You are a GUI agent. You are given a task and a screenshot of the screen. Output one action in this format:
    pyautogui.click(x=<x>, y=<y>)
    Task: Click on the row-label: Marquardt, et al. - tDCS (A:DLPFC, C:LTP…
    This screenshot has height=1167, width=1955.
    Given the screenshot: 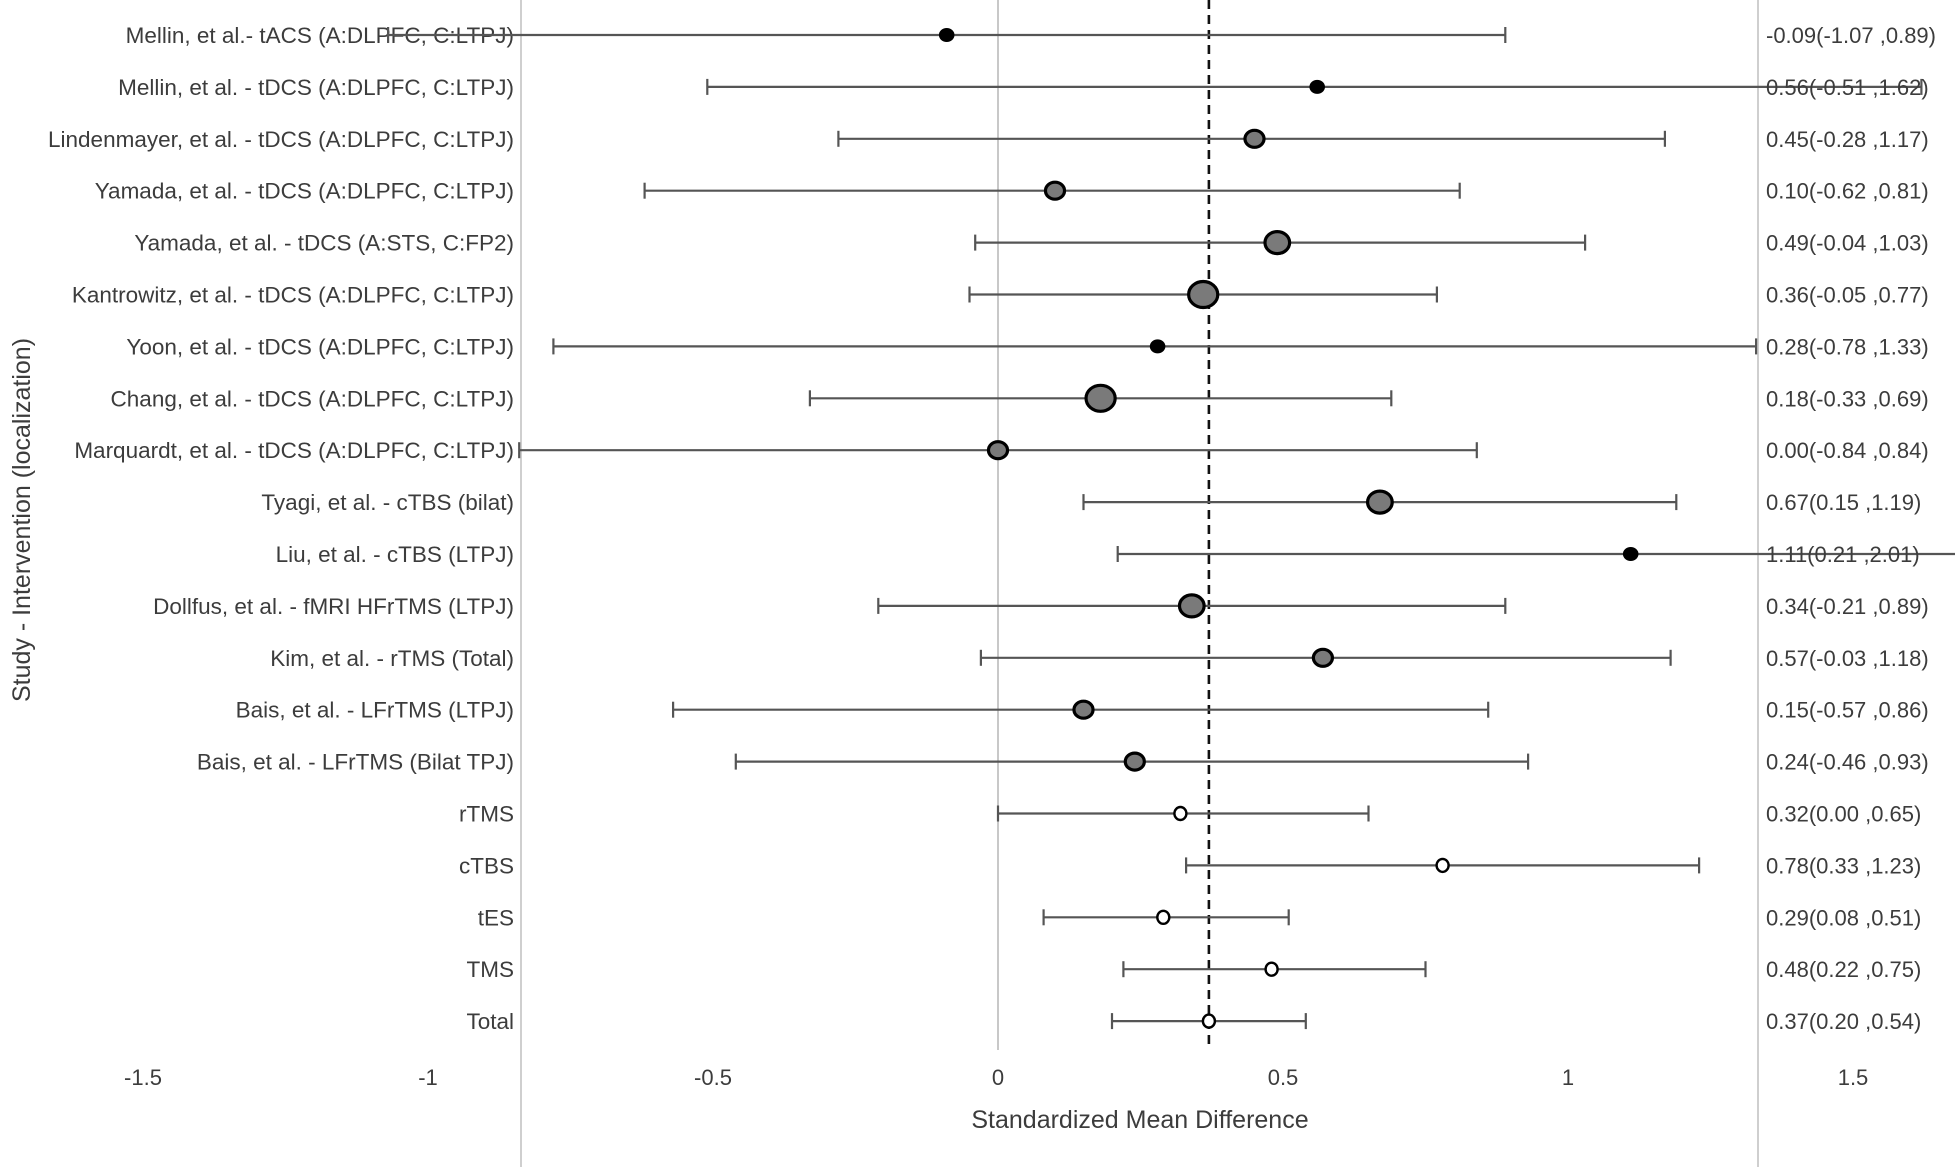 What is the action you would take?
    pyautogui.click(x=294, y=450)
    